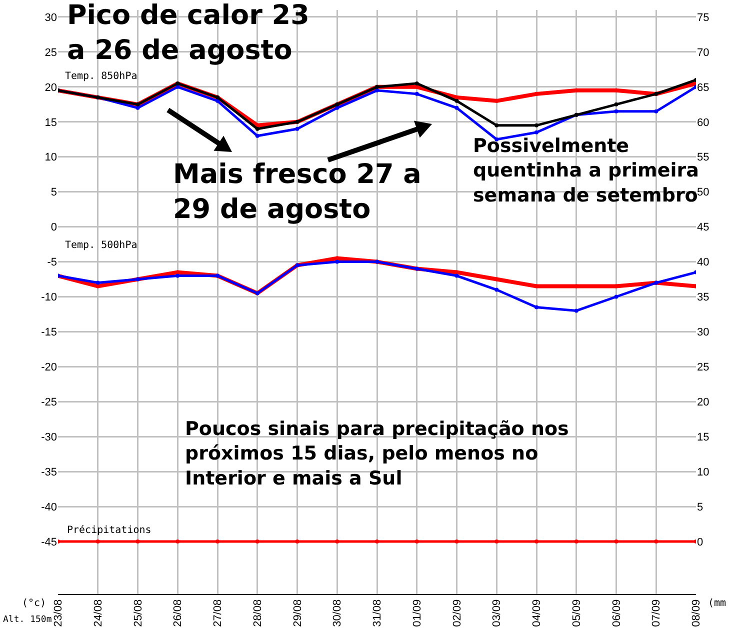 The width and height of the screenshot is (730, 628). Describe the element at coordinates (417, 613) in the screenshot. I see `x-tick-label: 01/09` at that location.